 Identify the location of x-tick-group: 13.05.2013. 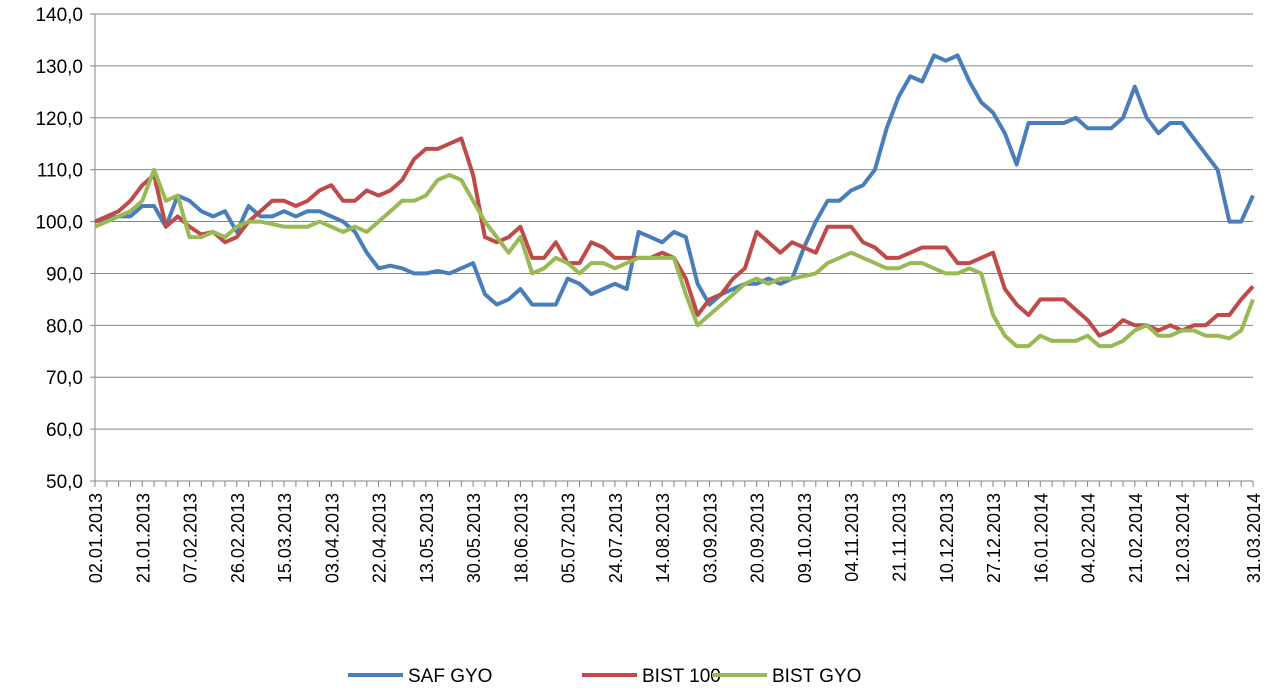
(427, 538).